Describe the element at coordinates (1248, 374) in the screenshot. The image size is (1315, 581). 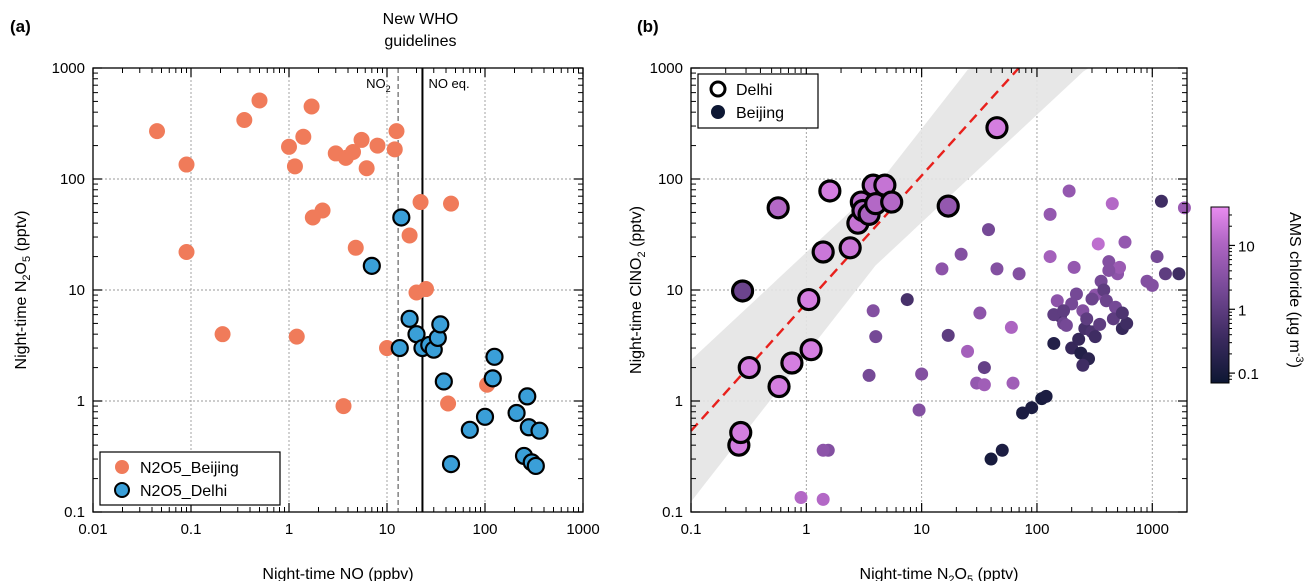
I see `colorbar-tick-label: 0.1` at that location.